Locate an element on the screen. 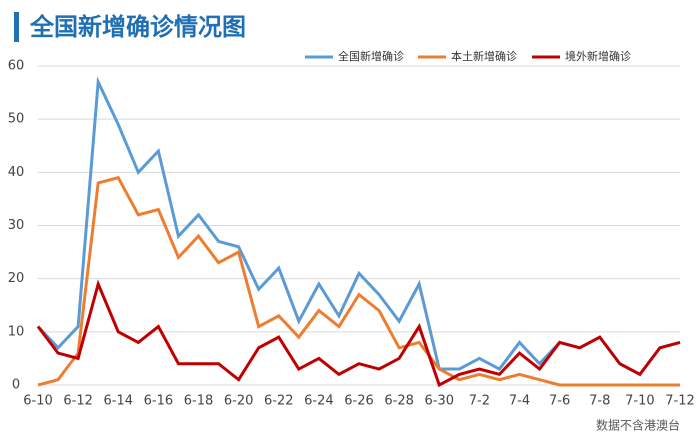 The image size is (700, 446). x-tick-label: 6-28 is located at coordinates (399, 401).